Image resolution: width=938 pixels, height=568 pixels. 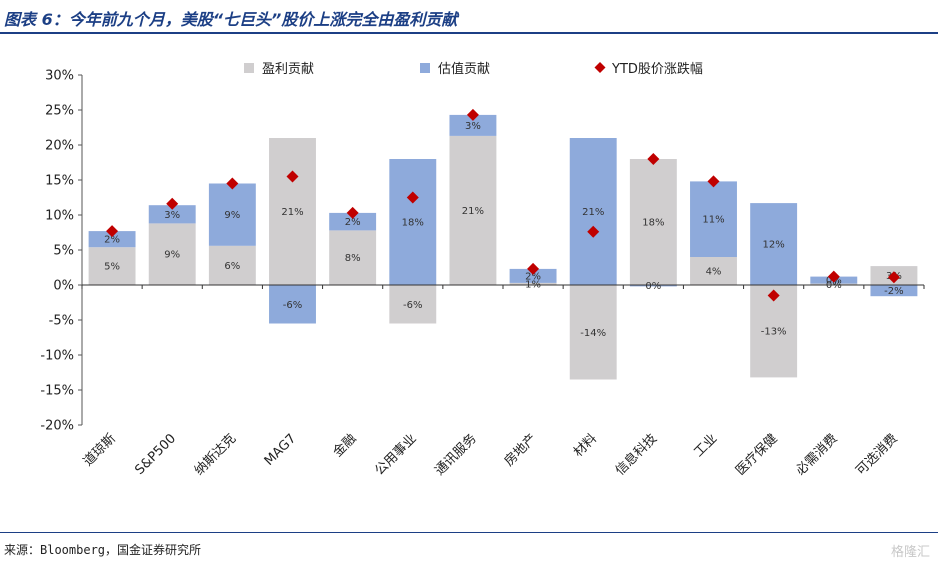 What do you see at coordinates (288, 69) in the screenshot?
I see `legend-label-earnings: 盈利贡献` at bounding box center [288, 69].